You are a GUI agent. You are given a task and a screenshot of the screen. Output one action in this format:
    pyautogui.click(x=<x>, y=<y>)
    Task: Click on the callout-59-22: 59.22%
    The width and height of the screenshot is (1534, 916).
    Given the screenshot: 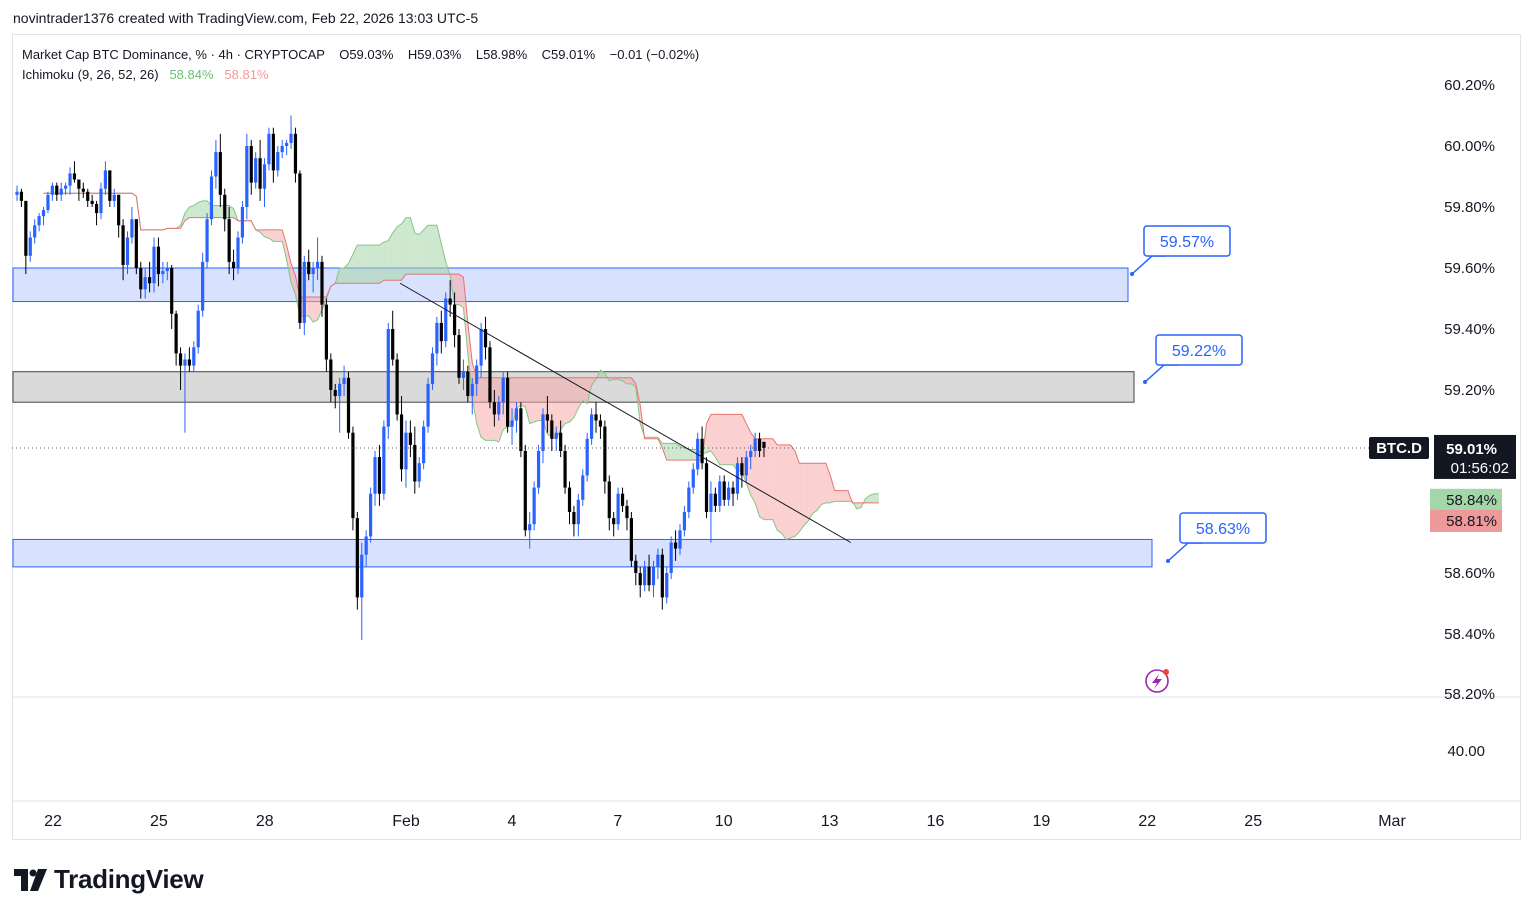 What is the action you would take?
    pyautogui.click(x=1193, y=359)
    